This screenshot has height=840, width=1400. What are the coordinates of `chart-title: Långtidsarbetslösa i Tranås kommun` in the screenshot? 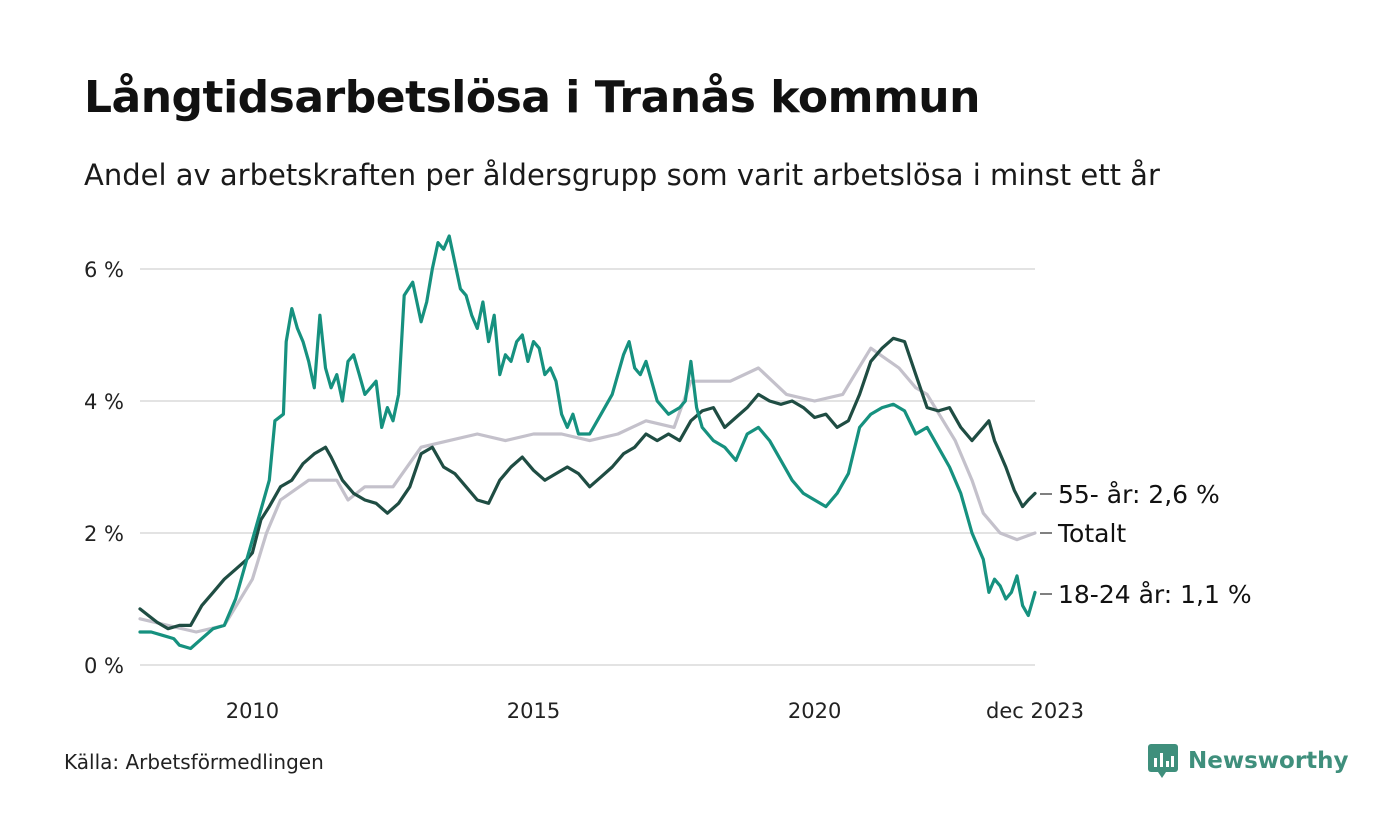 It's located at (532, 97).